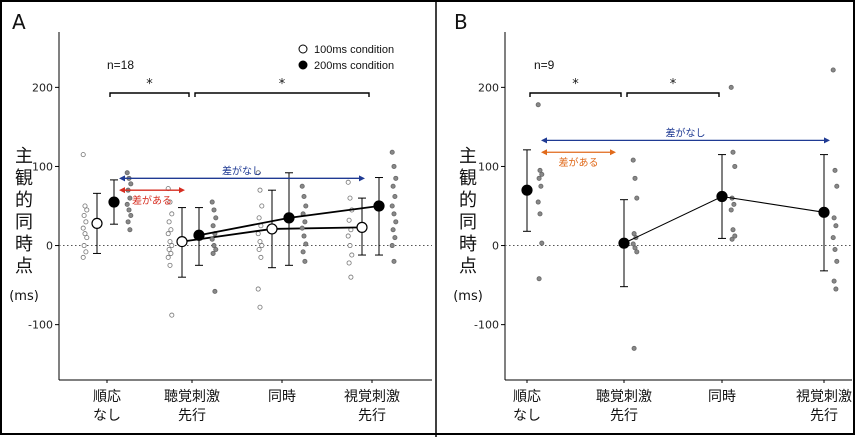  What do you see at coordinates (40, 325) in the screenshot?
I see `panel-a-y-tick-label: -100` at bounding box center [40, 325].